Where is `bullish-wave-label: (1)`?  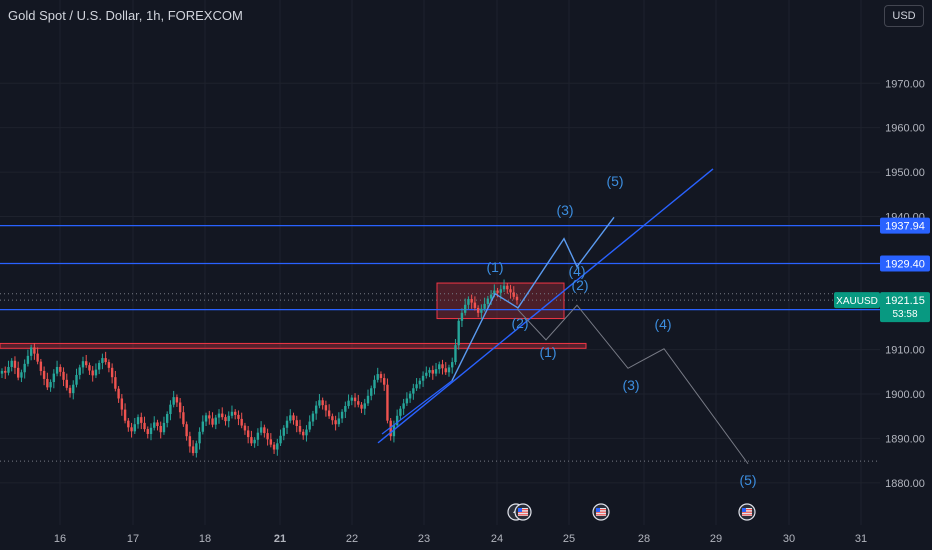 bullish-wave-label: (1) is located at coordinates (494, 267).